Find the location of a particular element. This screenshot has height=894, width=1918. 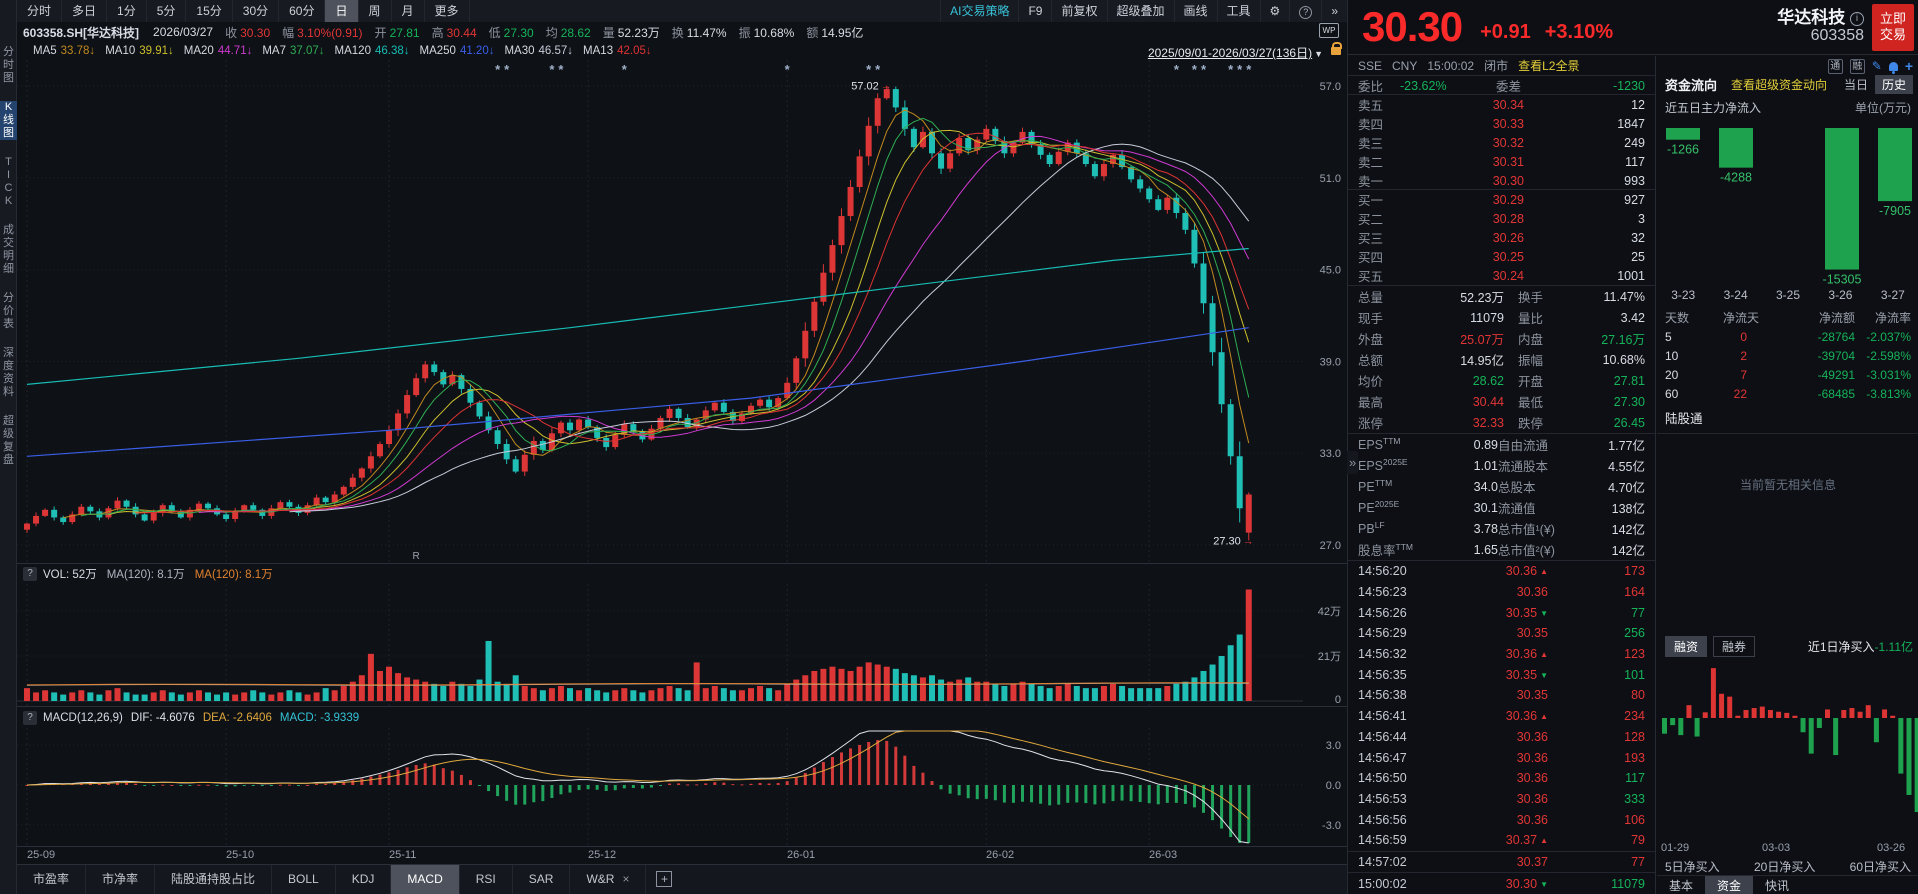

bid-price: 30.25 is located at coordinates (1508, 256).